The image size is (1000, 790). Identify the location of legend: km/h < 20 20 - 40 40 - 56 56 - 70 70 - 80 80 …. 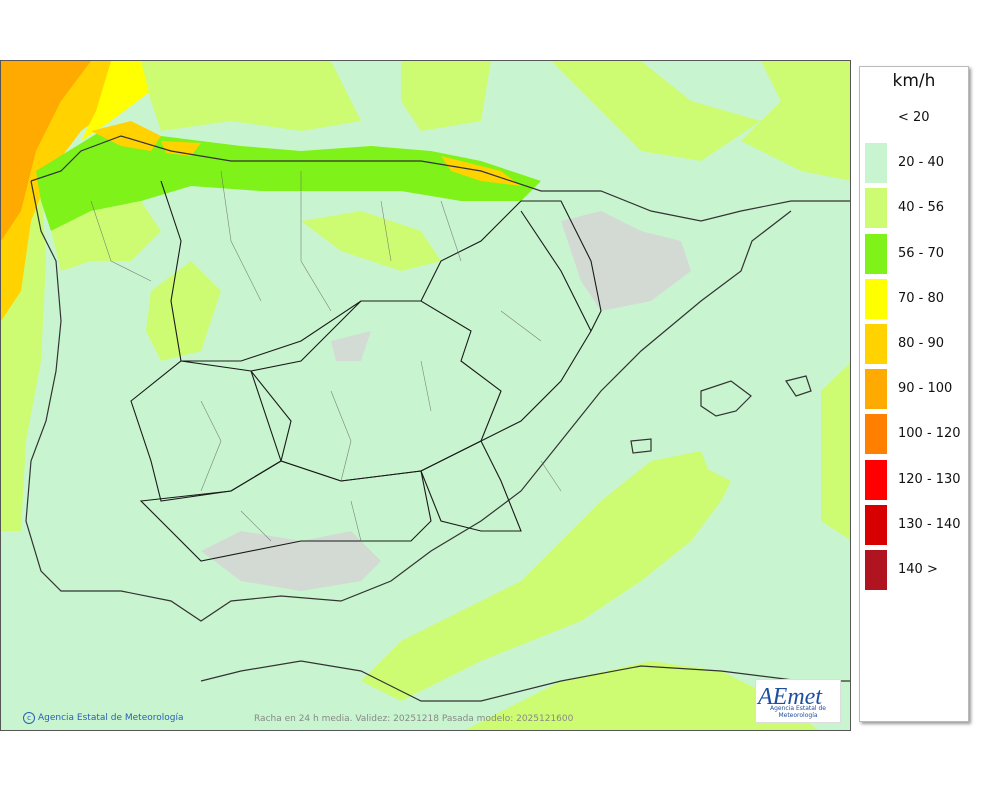
(914, 394).